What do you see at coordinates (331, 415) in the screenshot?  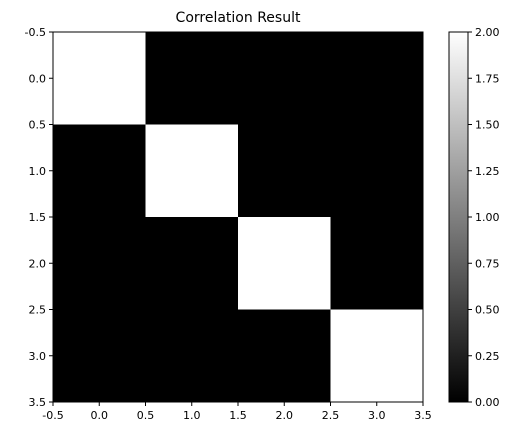 I see `x-tick-label: 2.5` at bounding box center [331, 415].